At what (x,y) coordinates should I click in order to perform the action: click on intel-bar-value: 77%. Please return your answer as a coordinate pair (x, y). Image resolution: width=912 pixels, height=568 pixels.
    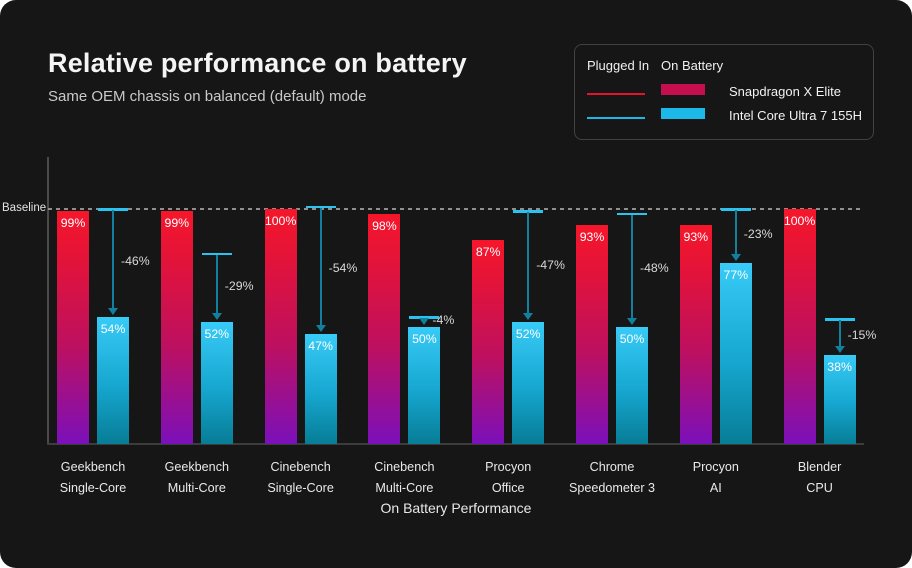
    Looking at the image, I should click on (736, 275).